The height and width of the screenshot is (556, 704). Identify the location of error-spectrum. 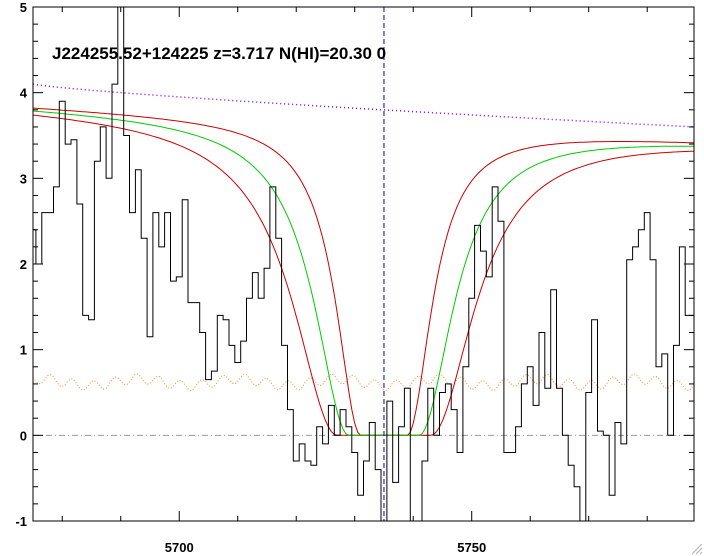
(363, 382).